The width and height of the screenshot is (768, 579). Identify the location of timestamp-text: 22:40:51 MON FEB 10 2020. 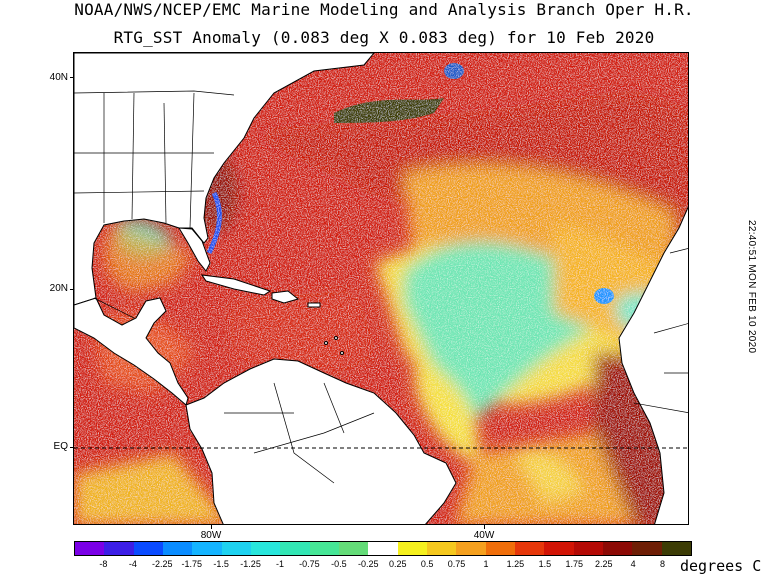
(751, 287).